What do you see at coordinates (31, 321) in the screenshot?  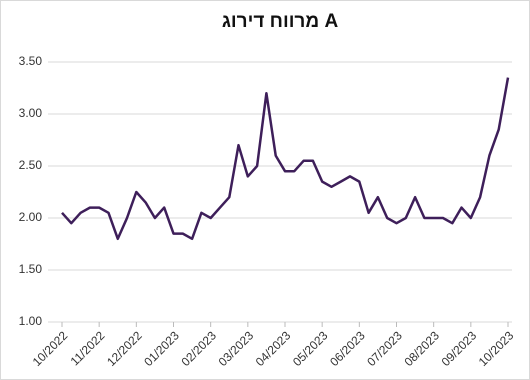 I see `y-tick-label: 1.00` at bounding box center [31, 321].